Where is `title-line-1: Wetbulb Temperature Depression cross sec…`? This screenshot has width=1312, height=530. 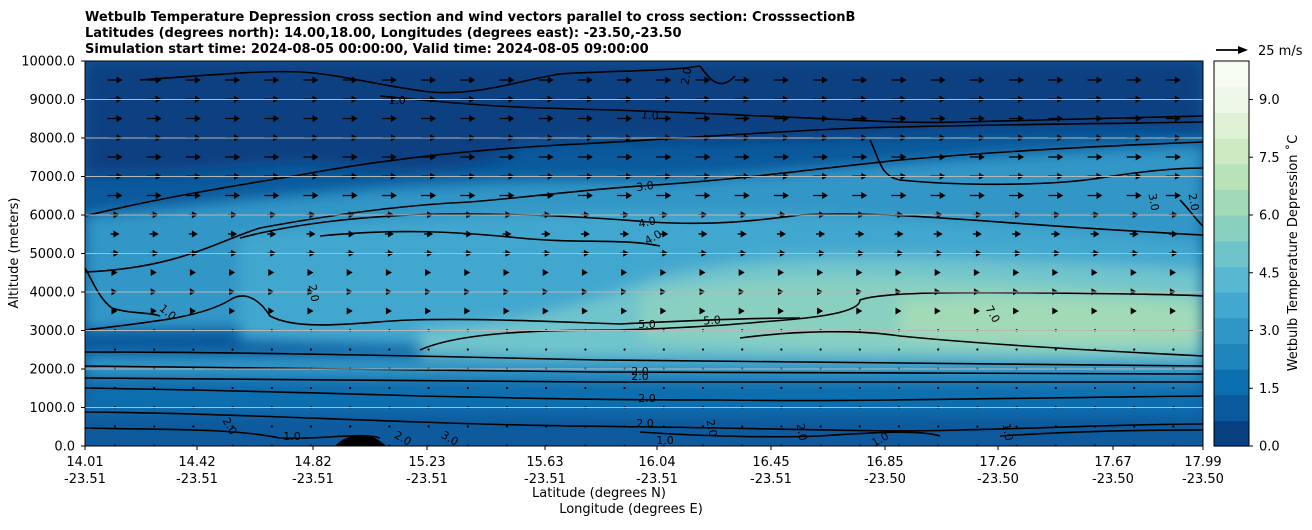
title-line-1: Wetbulb Temperature Depression cross sec… is located at coordinates (470, 17).